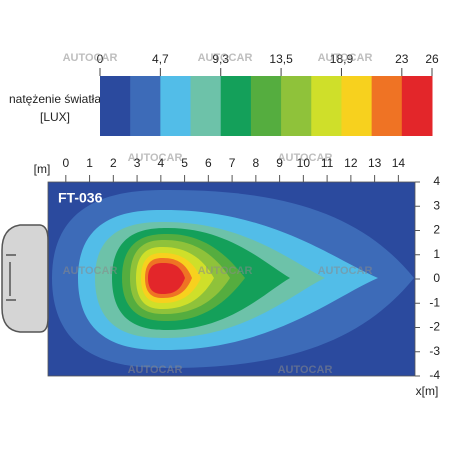  Describe the element at coordinates (436, 230) in the screenshot. I see `y-tick-label: 2` at that location.